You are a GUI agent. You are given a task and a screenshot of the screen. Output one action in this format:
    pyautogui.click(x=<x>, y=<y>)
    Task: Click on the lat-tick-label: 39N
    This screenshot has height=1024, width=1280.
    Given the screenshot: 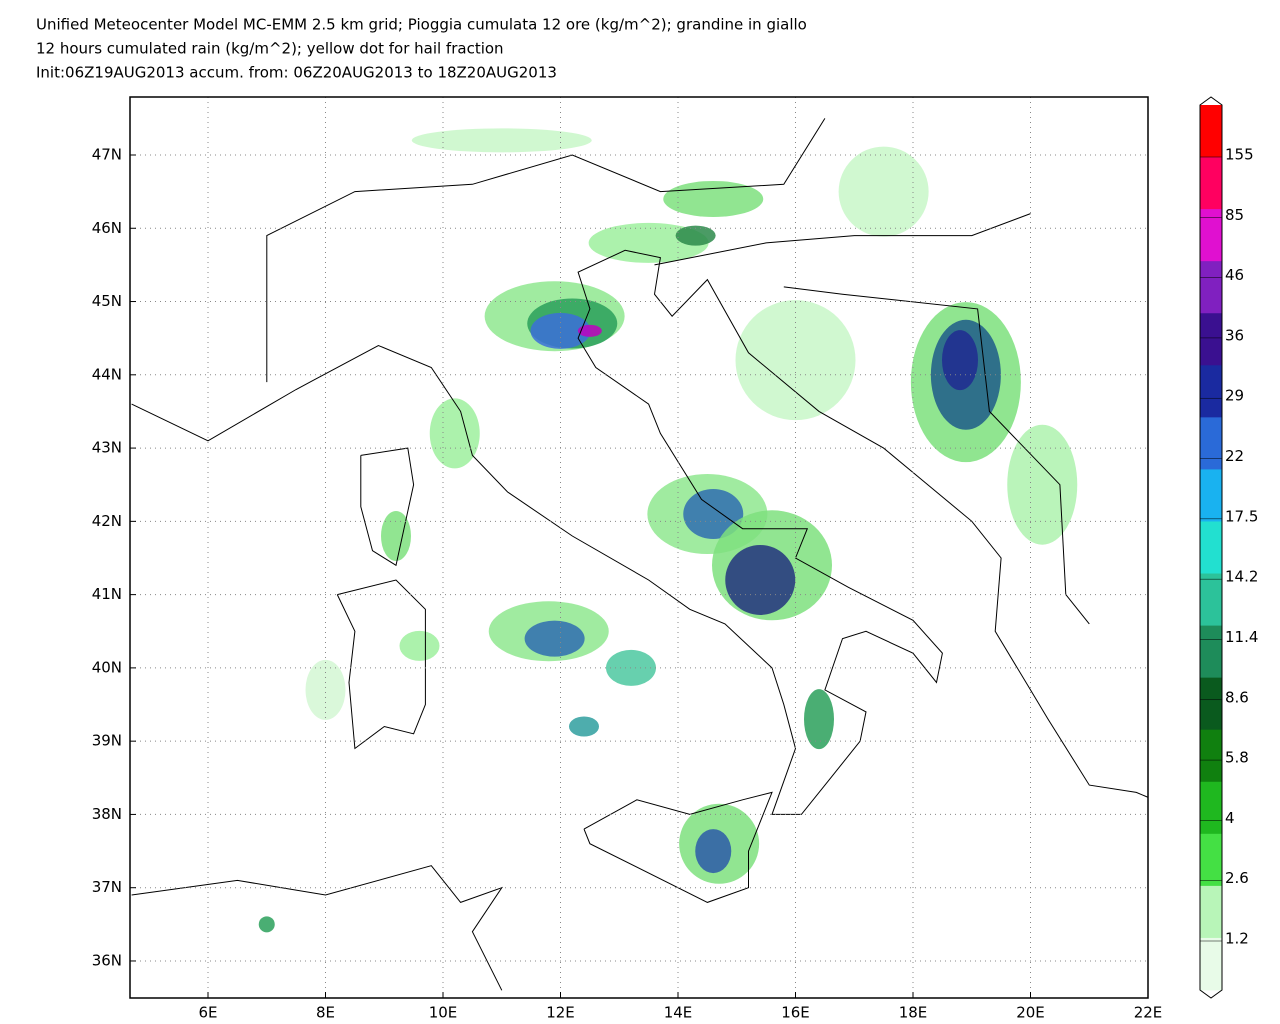 What is the action you would take?
    pyautogui.click(x=107, y=741)
    